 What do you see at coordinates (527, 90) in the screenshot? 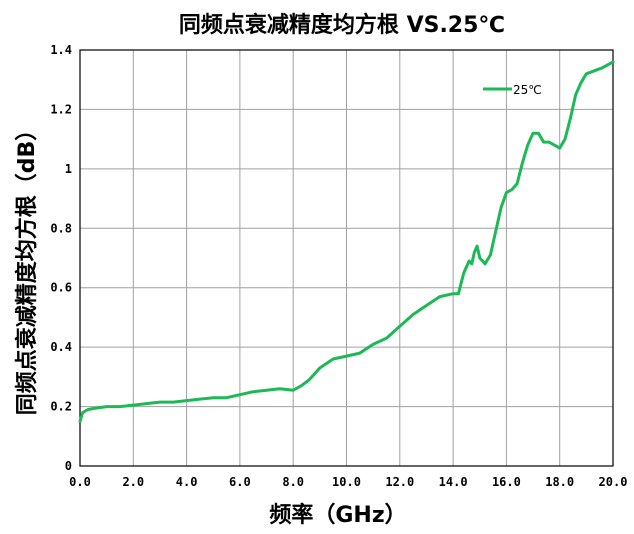
I see `legend-label-25c: 25℃` at bounding box center [527, 90].